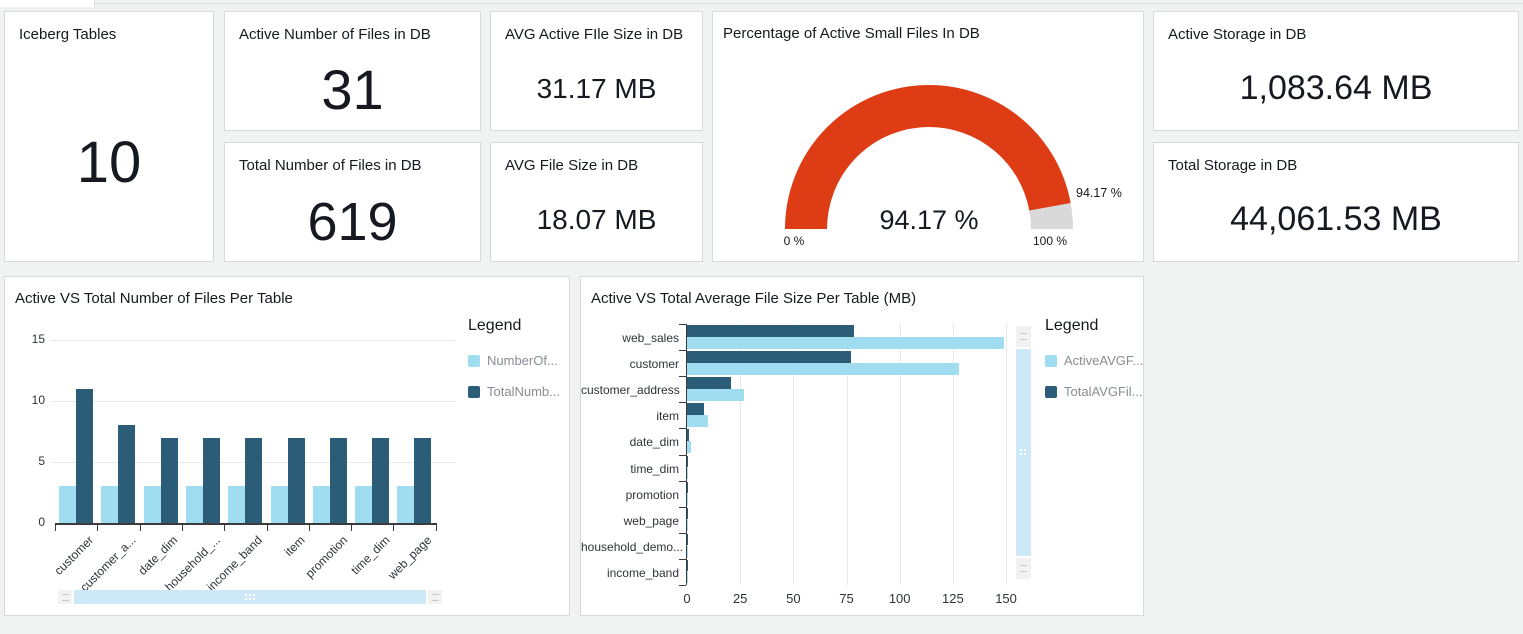 Image resolution: width=1523 pixels, height=634 pixels. Describe the element at coordinates (352, 222) in the screenshot. I see `kpi-value: 619` at that location.